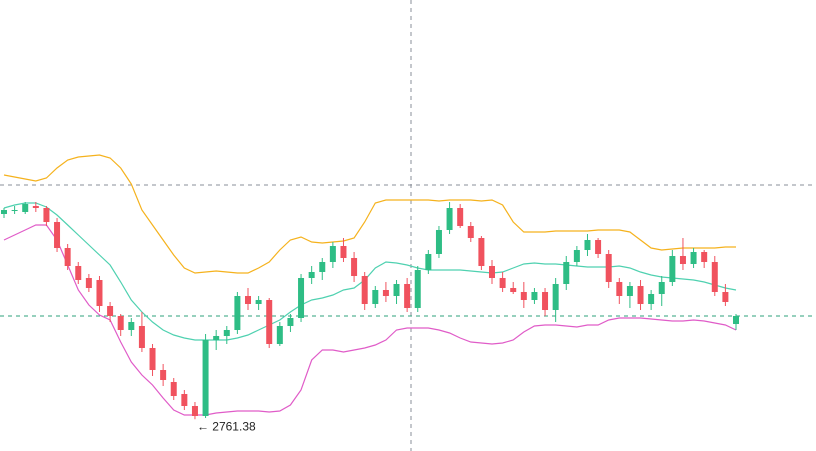 This screenshot has height=451, width=816. What do you see at coordinates (226, 426) in the screenshot?
I see `annotation: ← 2761.38` at bounding box center [226, 426].